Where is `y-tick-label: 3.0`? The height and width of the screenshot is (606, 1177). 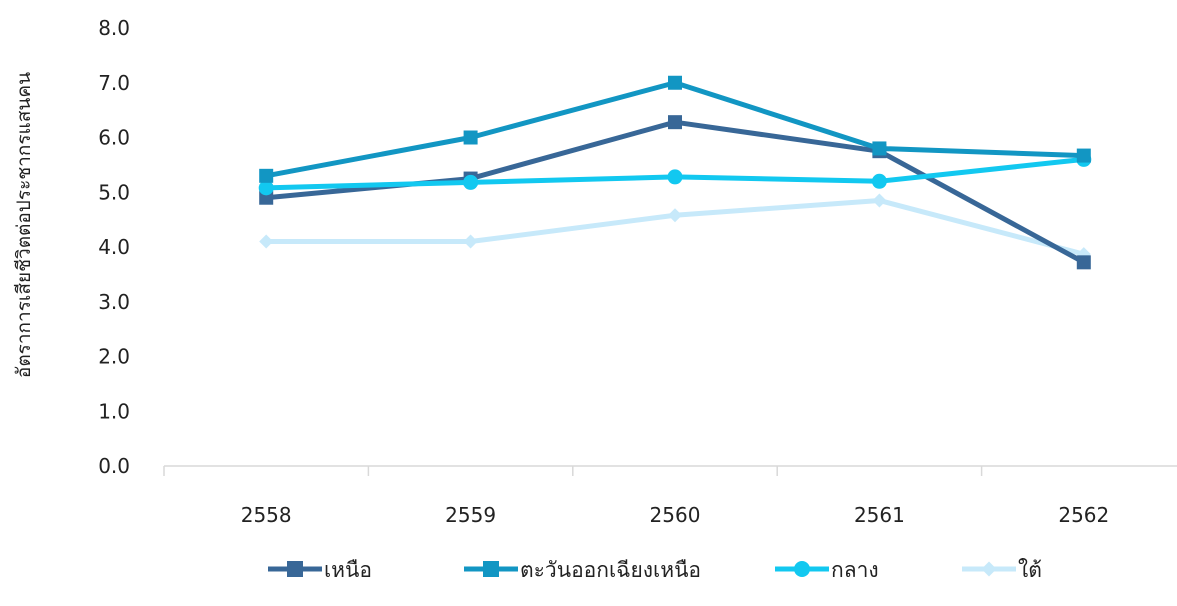 y-tick-label: 3.0 is located at coordinates (114, 302).